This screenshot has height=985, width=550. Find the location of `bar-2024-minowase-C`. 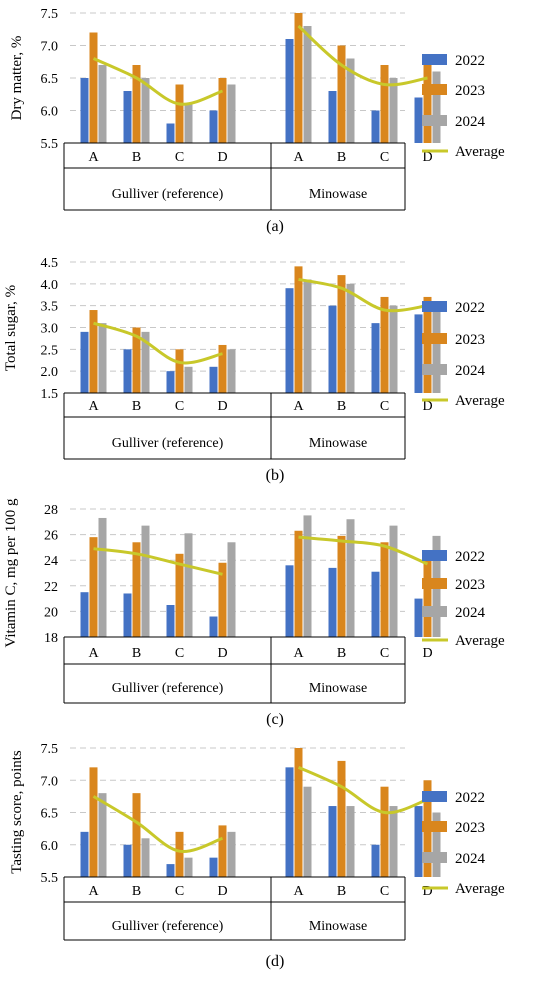

bar-2024-minowase-C is located at coordinates (393, 110).